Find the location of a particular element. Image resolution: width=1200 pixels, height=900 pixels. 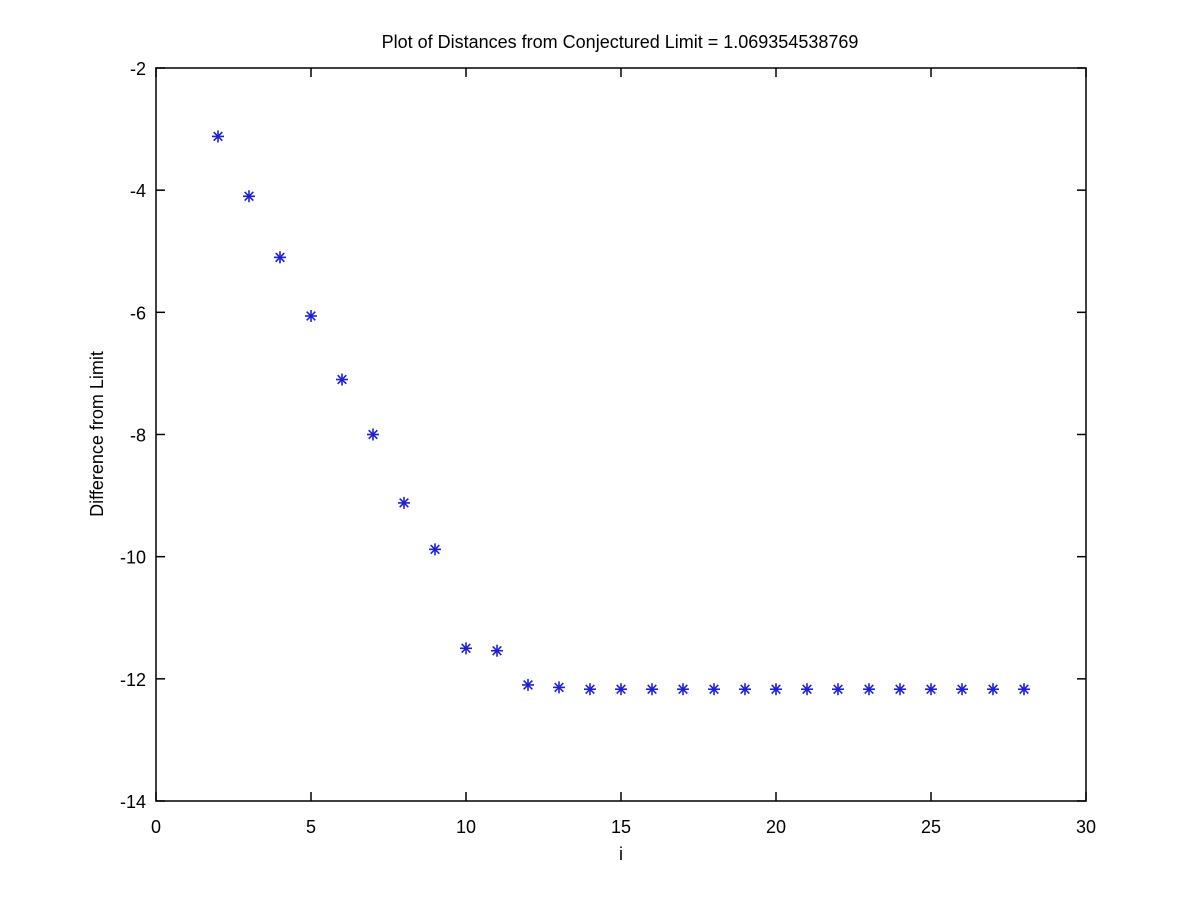

y-tick-label: -8 is located at coordinates (138, 436).